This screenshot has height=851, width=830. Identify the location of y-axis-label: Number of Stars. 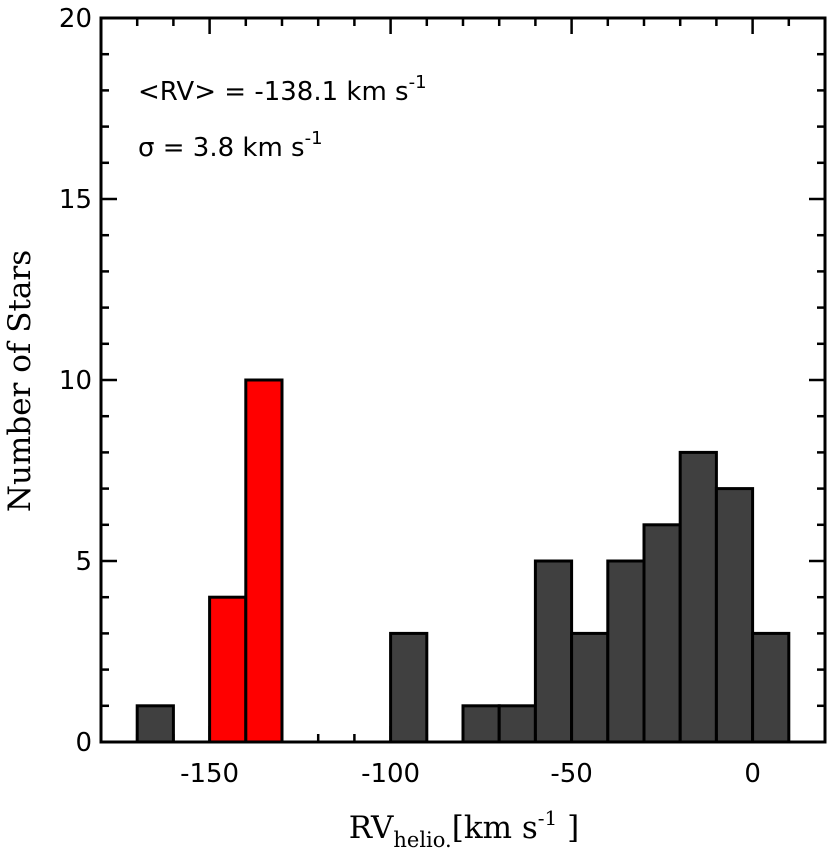
(20, 381).